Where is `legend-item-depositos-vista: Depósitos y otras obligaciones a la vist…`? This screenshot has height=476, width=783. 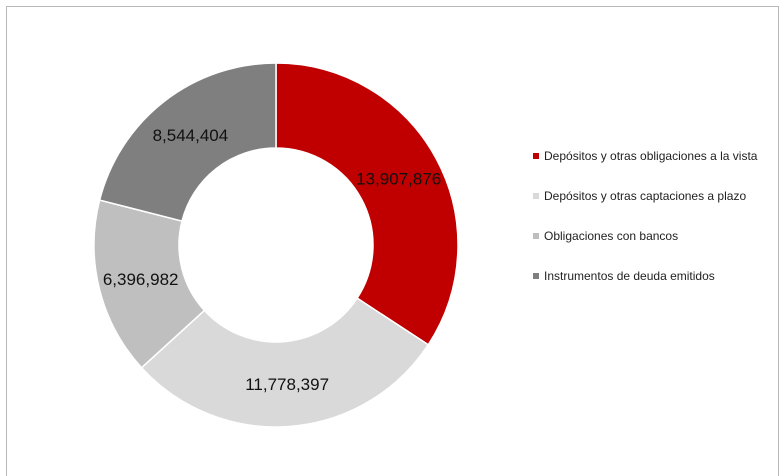
legend-item-depositos-vista: Depósitos y otras obligaciones a la vist… is located at coordinates (653, 156).